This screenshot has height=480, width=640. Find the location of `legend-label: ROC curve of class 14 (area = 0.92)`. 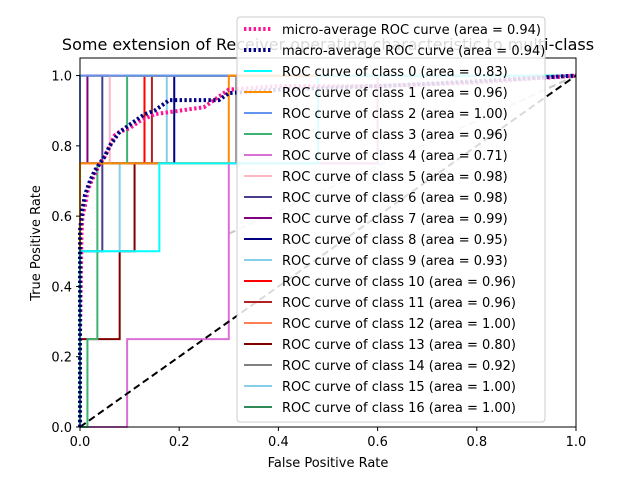

legend-label: ROC curve of class 14 (area = 0.92) is located at coordinates (399, 366).